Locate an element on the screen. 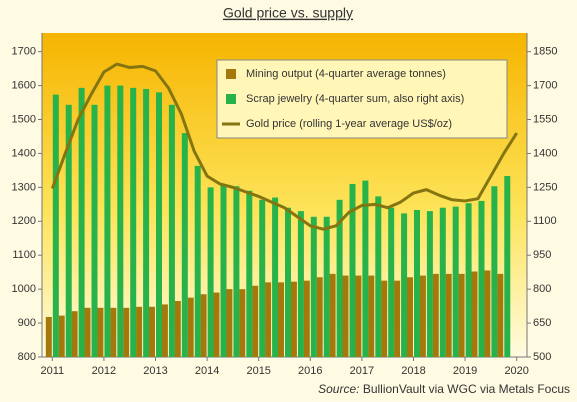 This screenshot has height=402, width=577. x-tick-label: 2019 is located at coordinates (465, 371).